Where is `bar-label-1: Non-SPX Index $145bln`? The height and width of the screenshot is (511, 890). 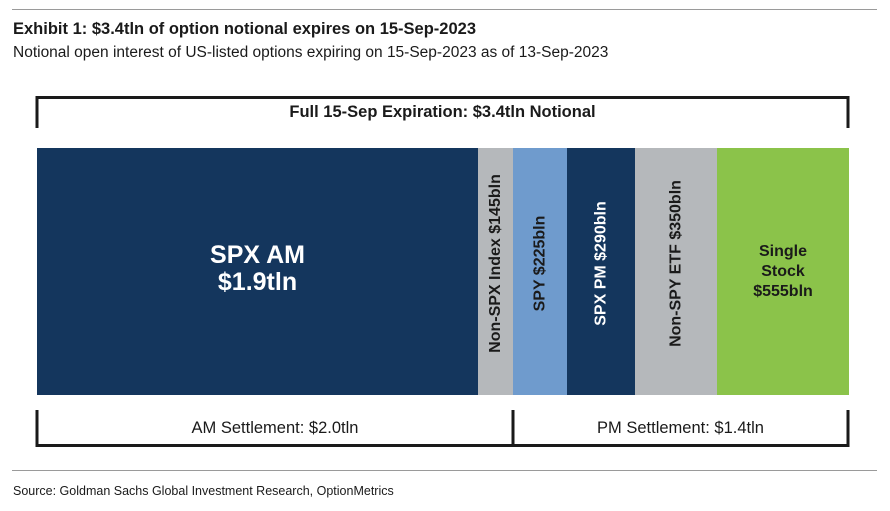
bar-label-1: Non-SPX Index $145bln is located at coordinates (495, 263).